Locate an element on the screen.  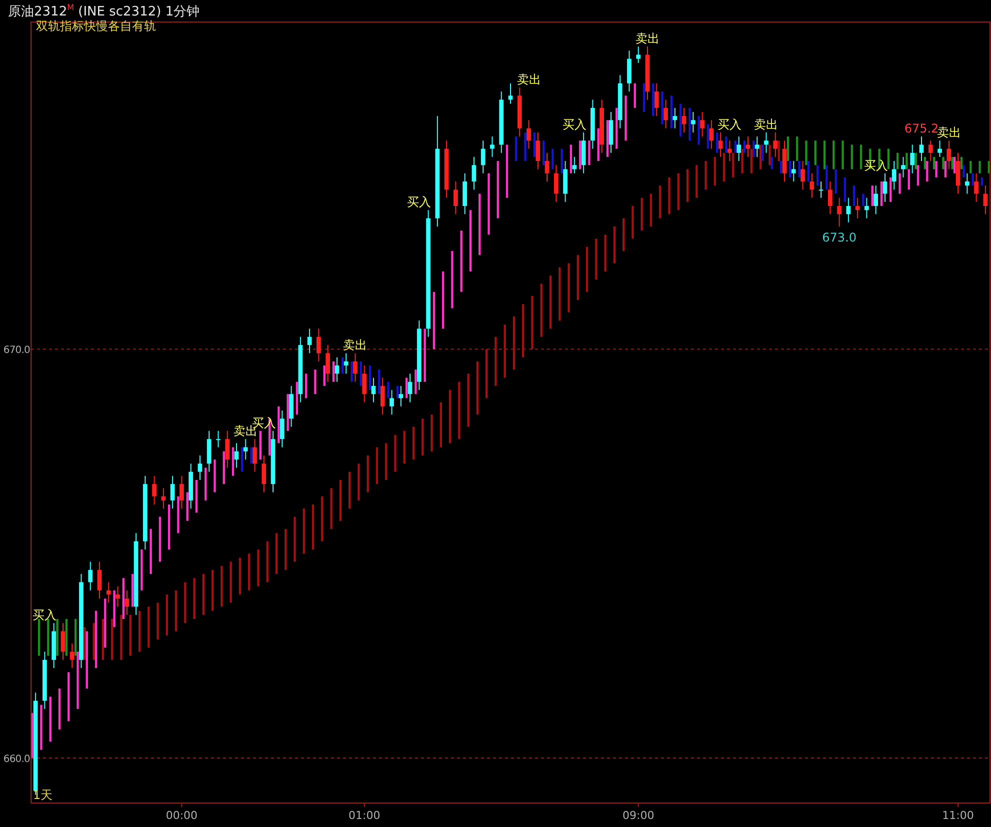
x-tick-label: 01:00 is located at coordinates (364, 815).